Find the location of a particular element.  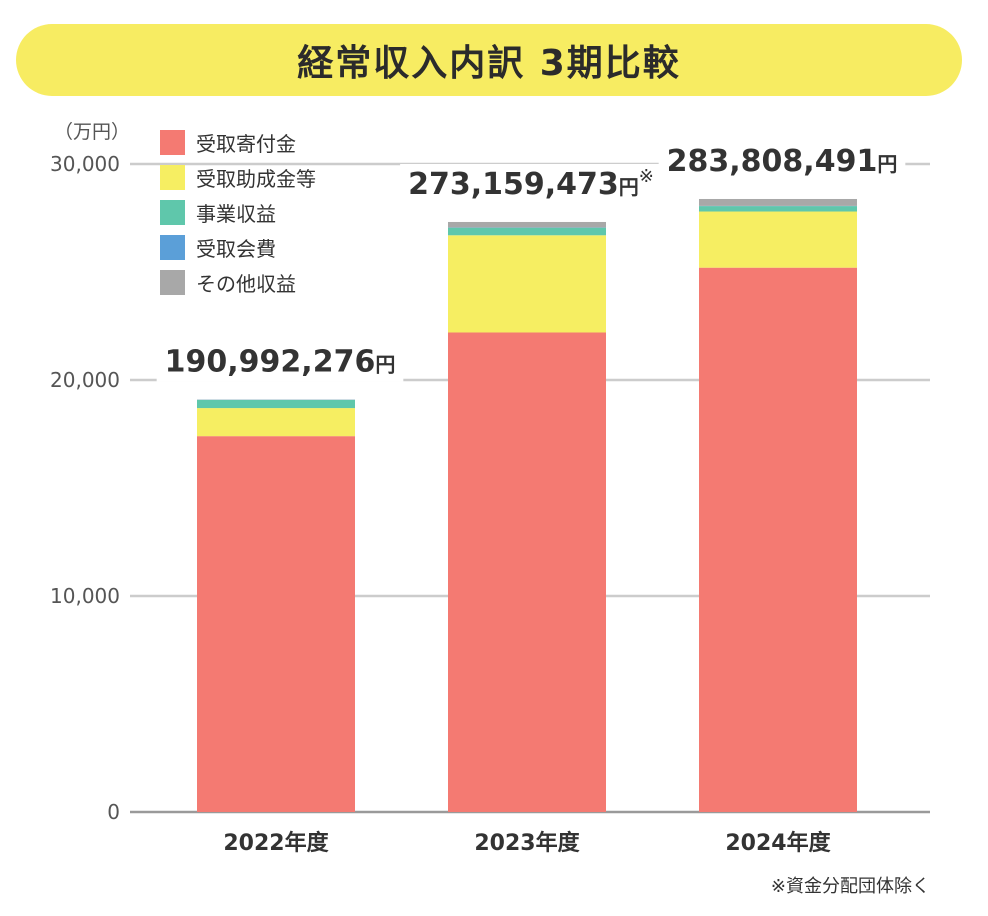

y-unit-label: （万円） is located at coordinates (92, 132).